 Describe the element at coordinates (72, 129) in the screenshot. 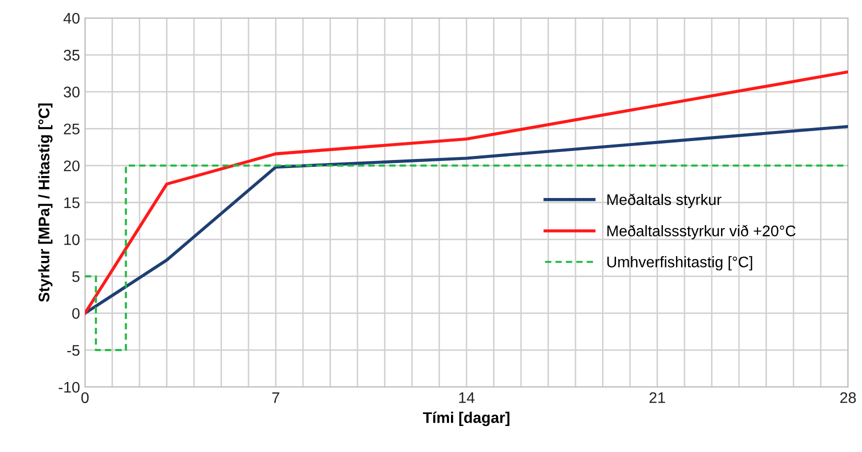

I see `y-tick-label: 25` at that location.